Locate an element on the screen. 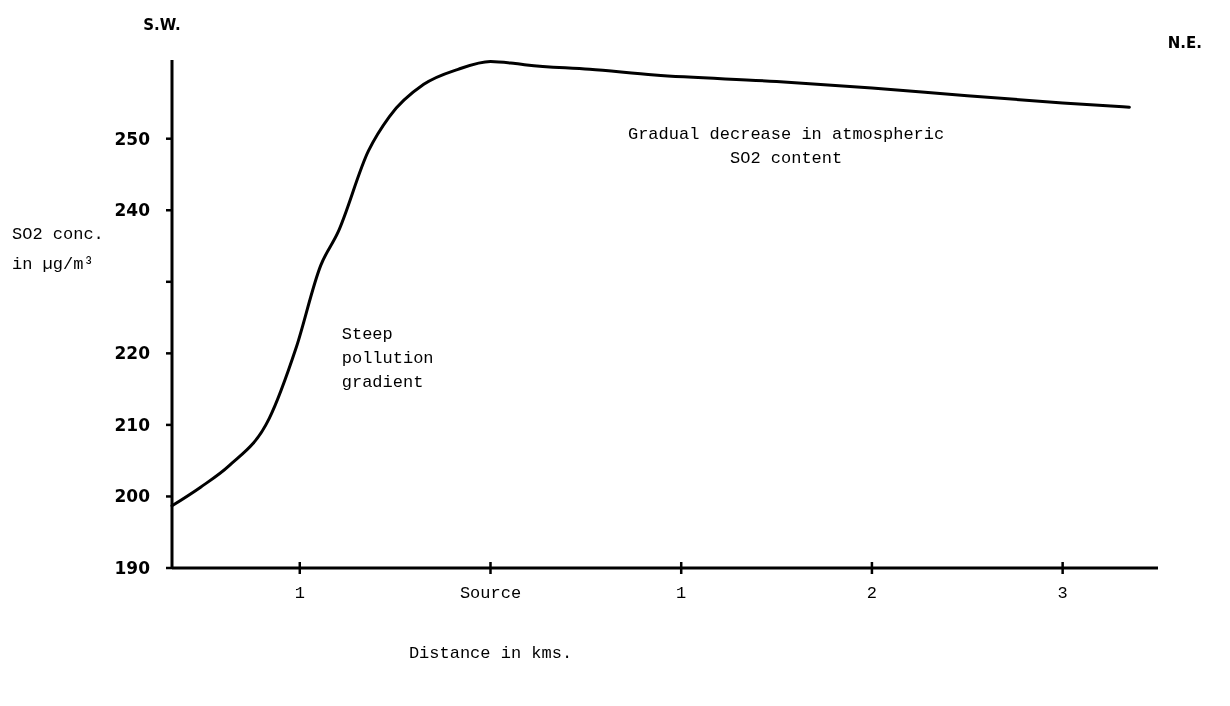 The image size is (1230, 706). annotation: Steep pollution gradient is located at coordinates (387, 359).